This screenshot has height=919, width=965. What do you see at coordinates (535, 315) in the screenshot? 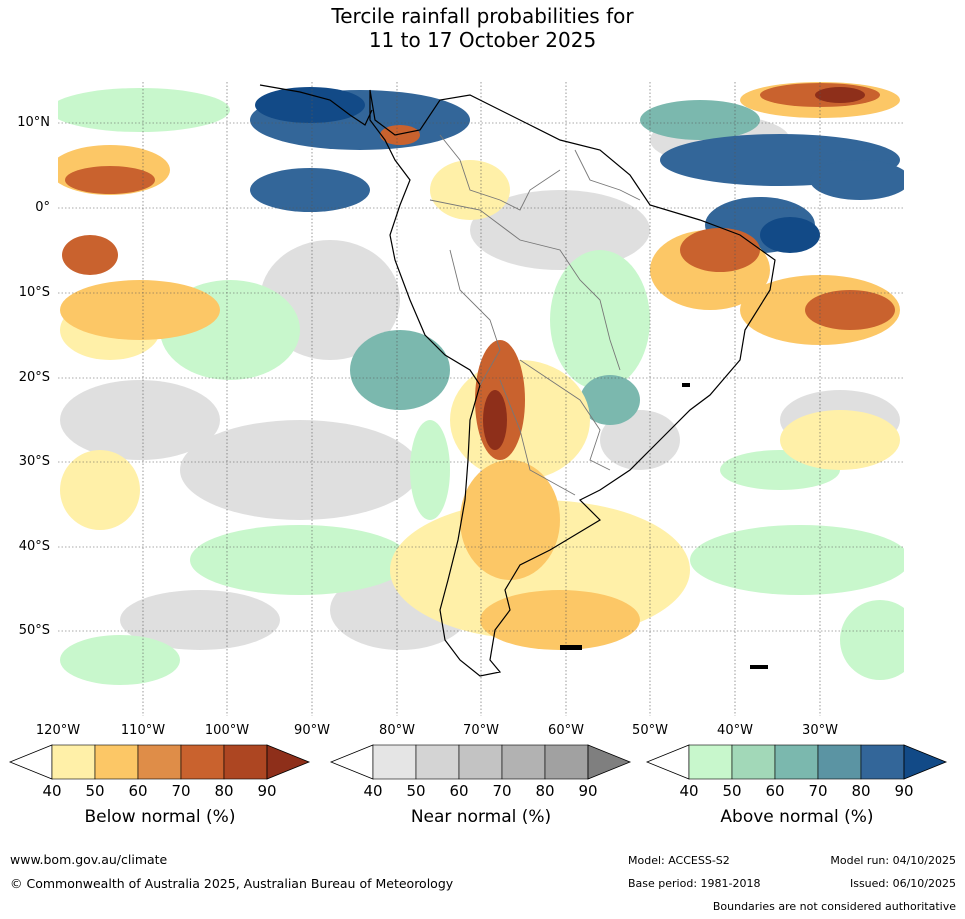
I see `country-borders` at bounding box center [535, 315].